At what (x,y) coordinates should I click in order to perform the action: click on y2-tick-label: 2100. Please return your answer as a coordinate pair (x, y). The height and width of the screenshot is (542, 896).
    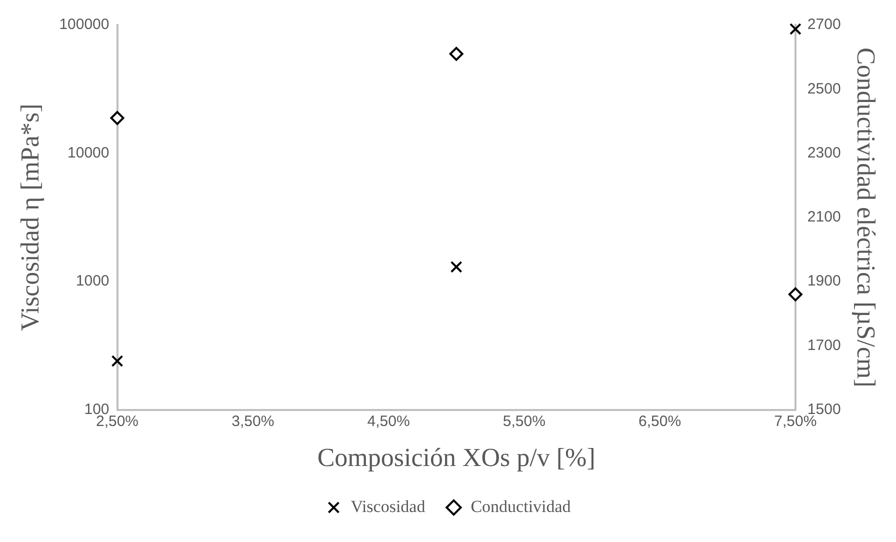
    Looking at the image, I should click on (824, 217).